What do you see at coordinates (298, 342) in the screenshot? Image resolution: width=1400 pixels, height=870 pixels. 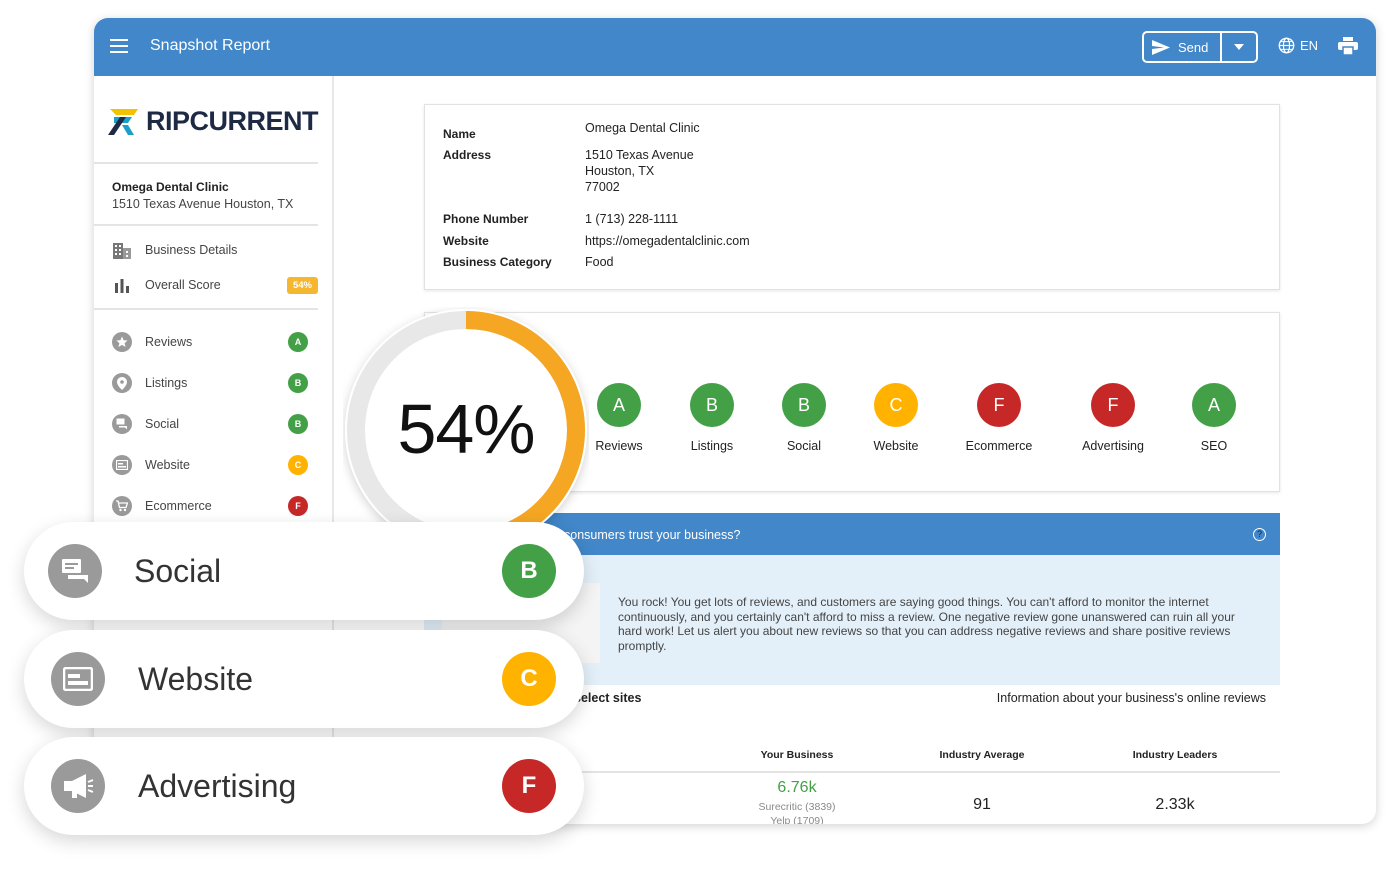 I see `grade-badge: A` at bounding box center [298, 342].